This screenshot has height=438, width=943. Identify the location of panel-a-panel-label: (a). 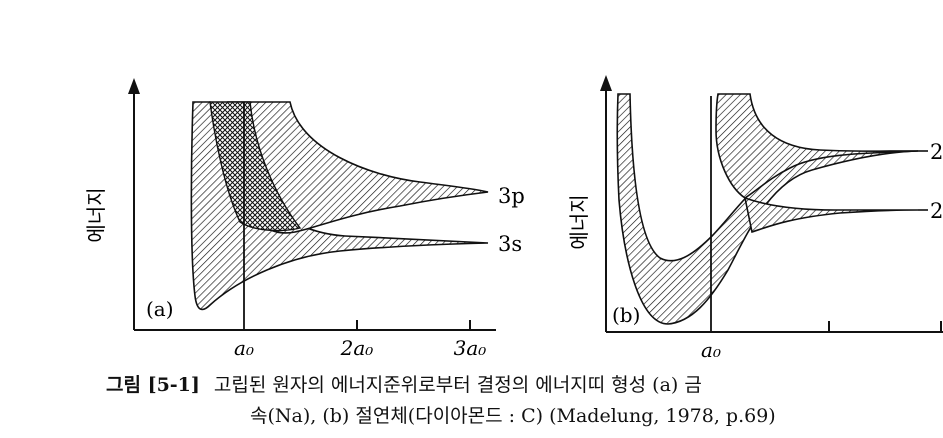
(160, 309).